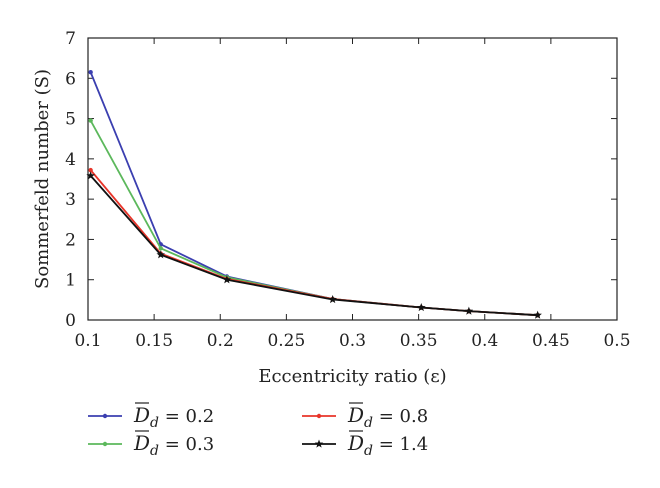 This screenshot has width=660, height=488. Describe the element at coordinates (70, 39) in the screenshot. I see `y-tick-label: 7` at that location.